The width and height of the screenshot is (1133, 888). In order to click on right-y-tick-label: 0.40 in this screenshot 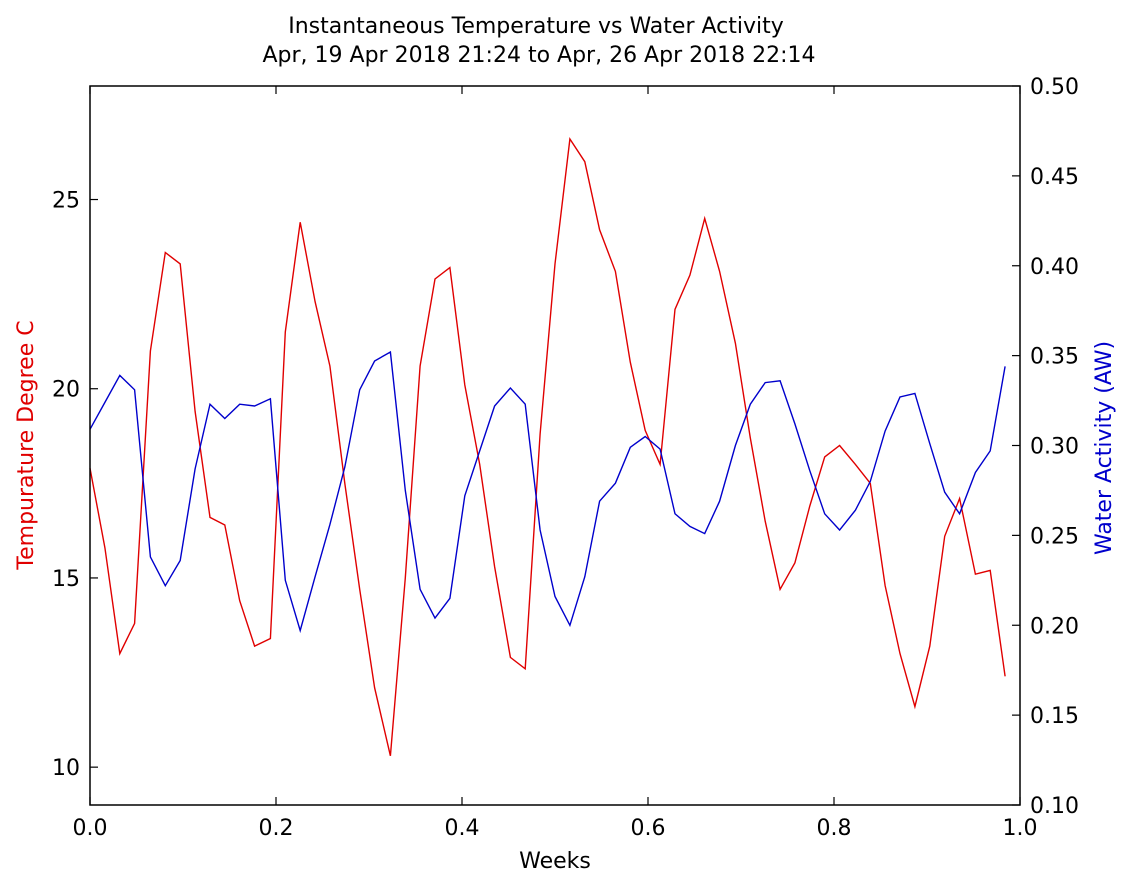, I will do `click(1054, 267)`.